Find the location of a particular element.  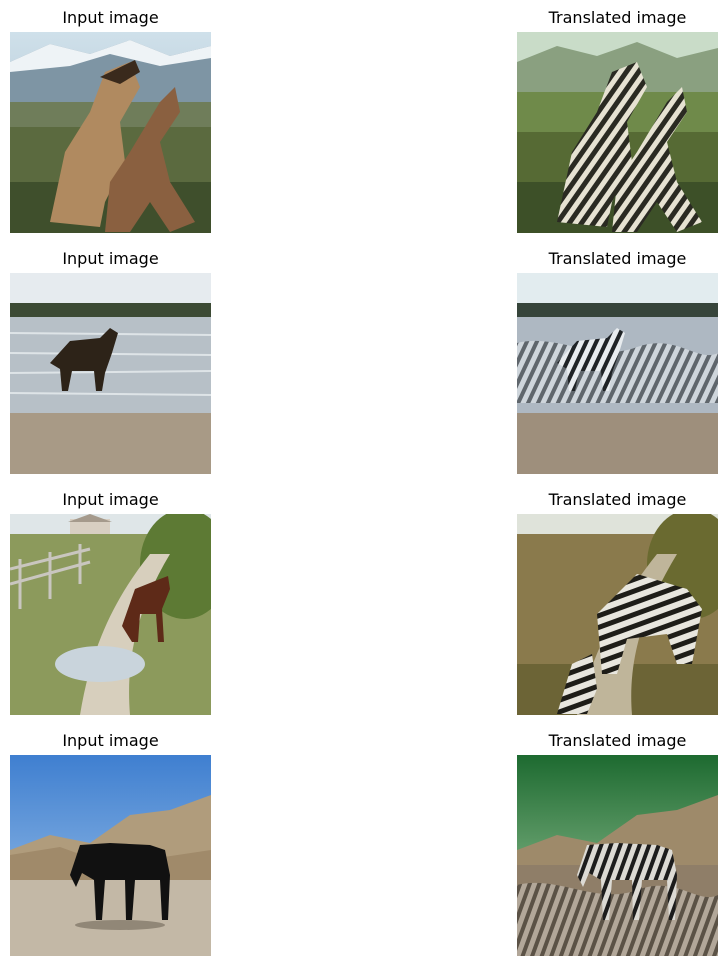

output-title-2: Translated image is located at coordinates (617, 258).